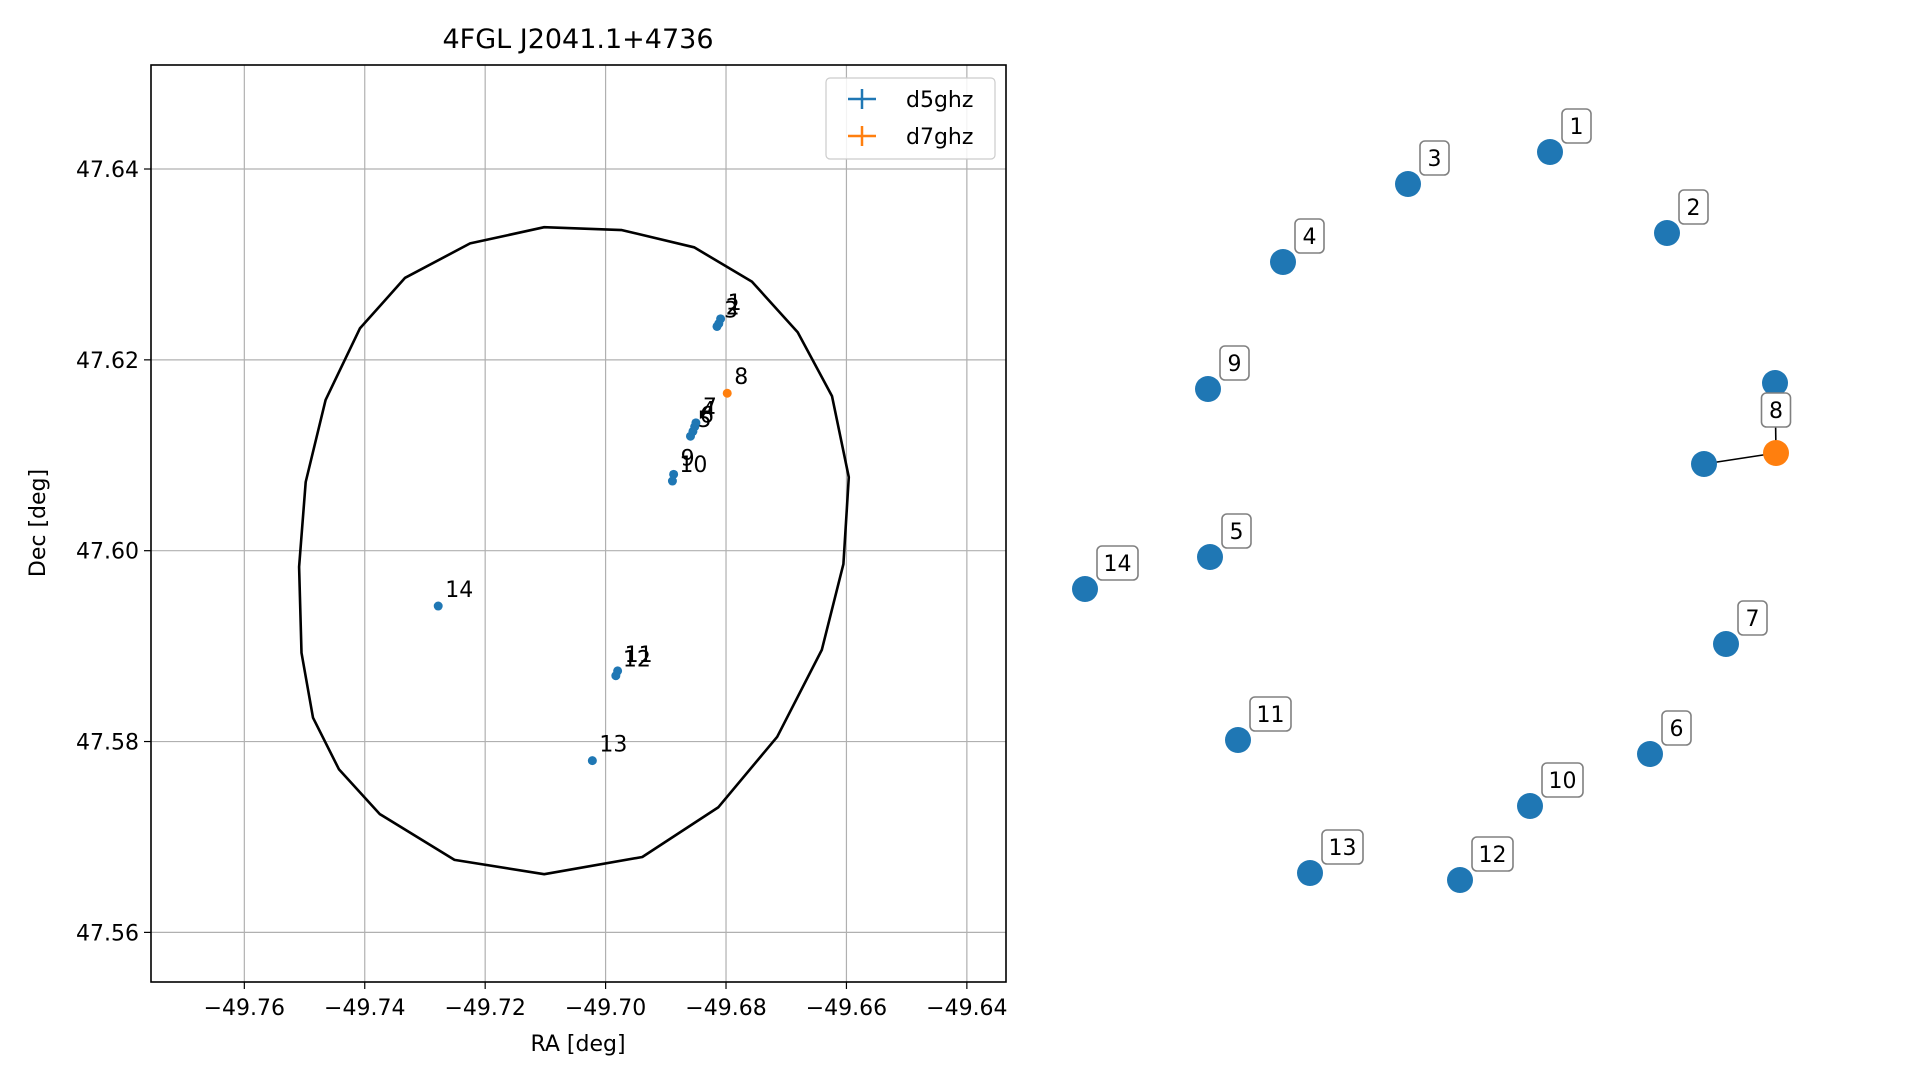  I want to click on node-label: 14, so click(1118, 564).